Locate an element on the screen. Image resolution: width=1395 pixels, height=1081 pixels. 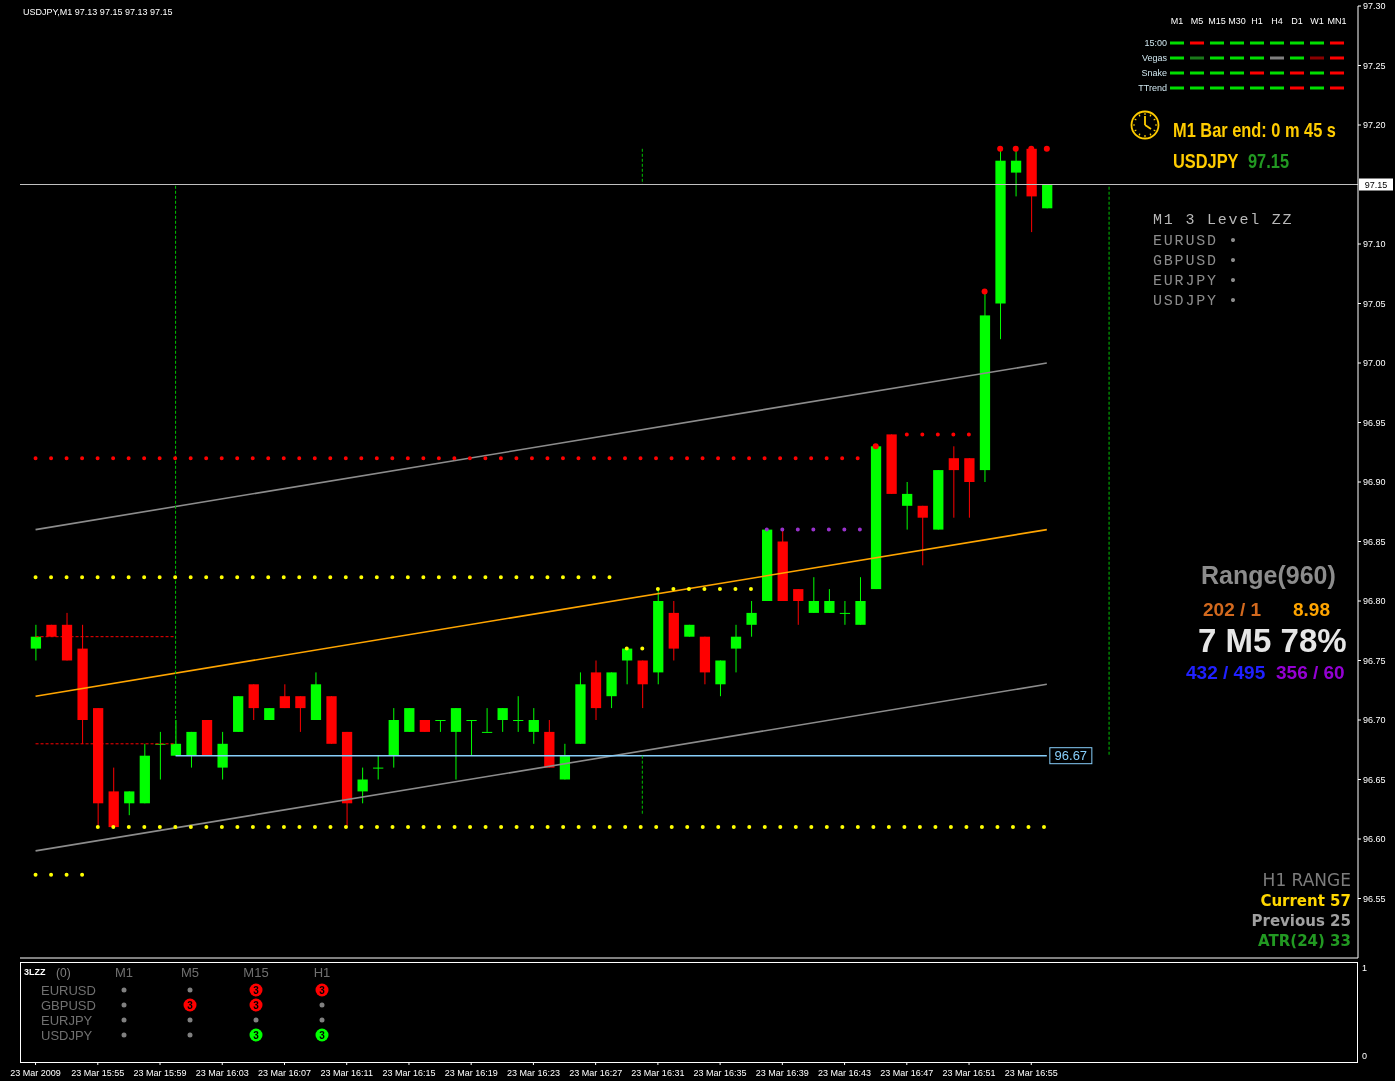
x-tick-label: 23 Mar 16:07 is located at coordinates (284, 1073).